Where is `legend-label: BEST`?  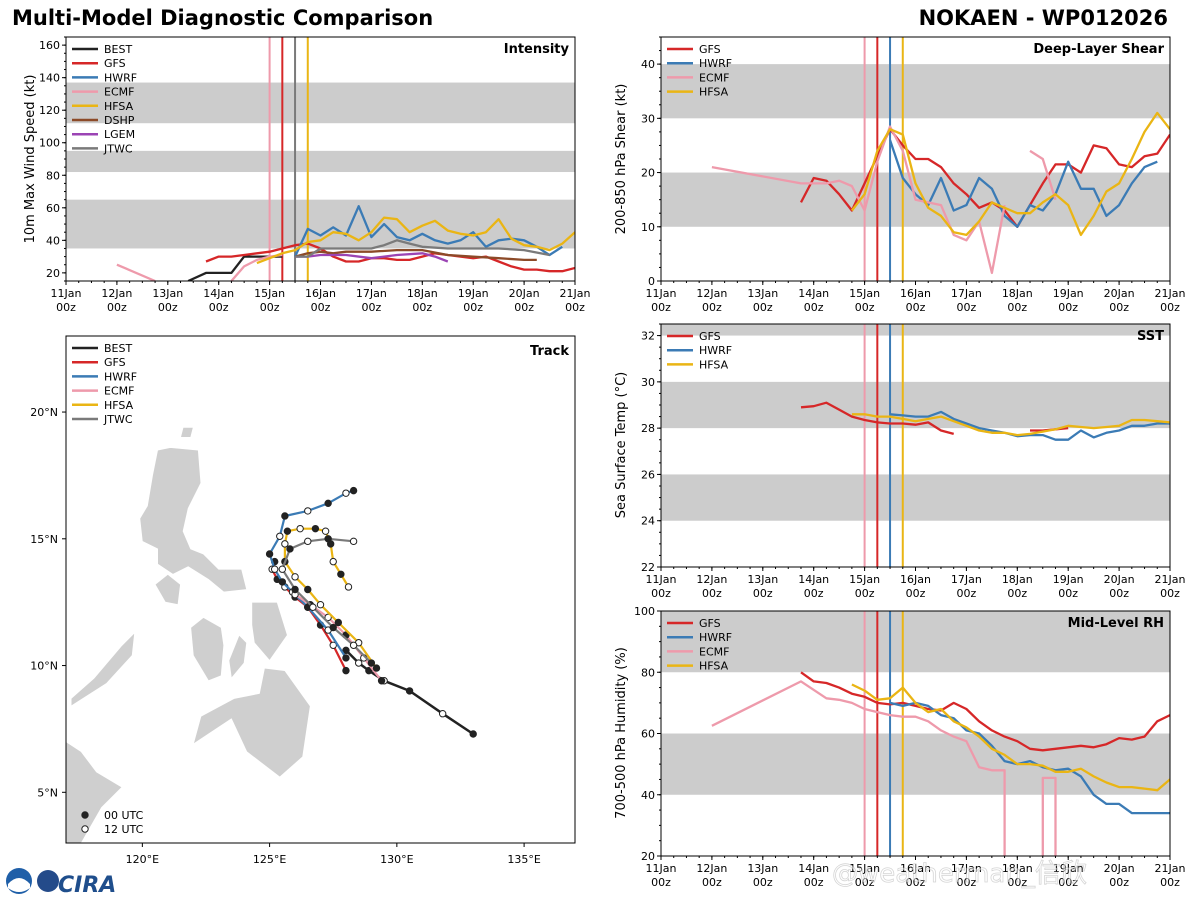
legend-label: BEST is located at coordinates (118, 348).